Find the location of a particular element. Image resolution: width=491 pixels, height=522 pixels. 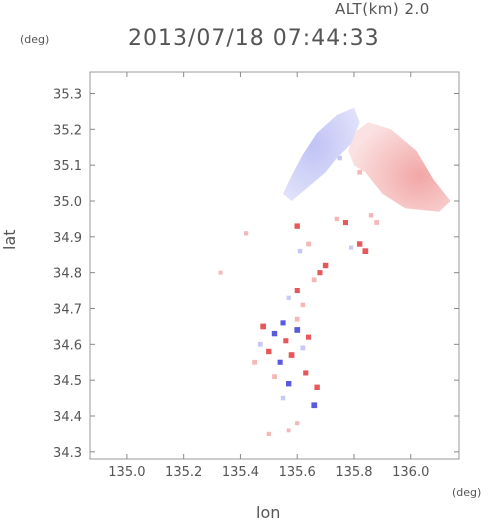

x-tick-label-5: 136.0 is located at coordinates (410, 472).